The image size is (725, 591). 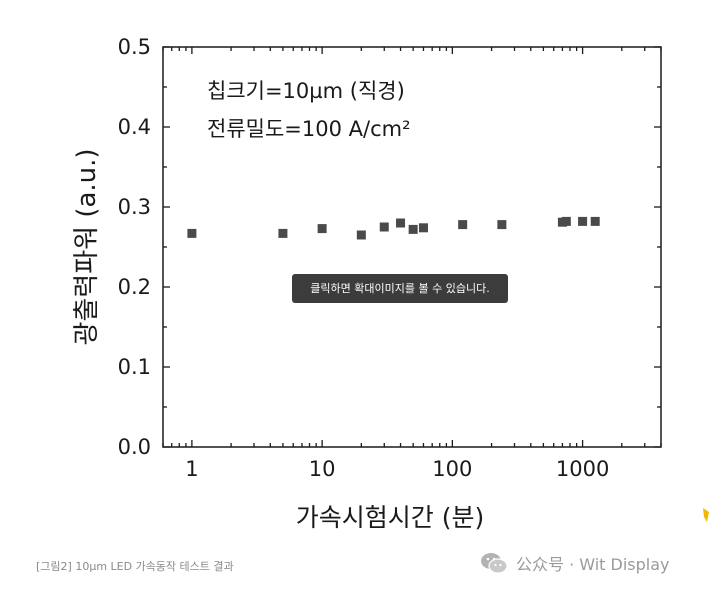 I want to click on x-tick-label: 1000, so click(x=582, y=469).